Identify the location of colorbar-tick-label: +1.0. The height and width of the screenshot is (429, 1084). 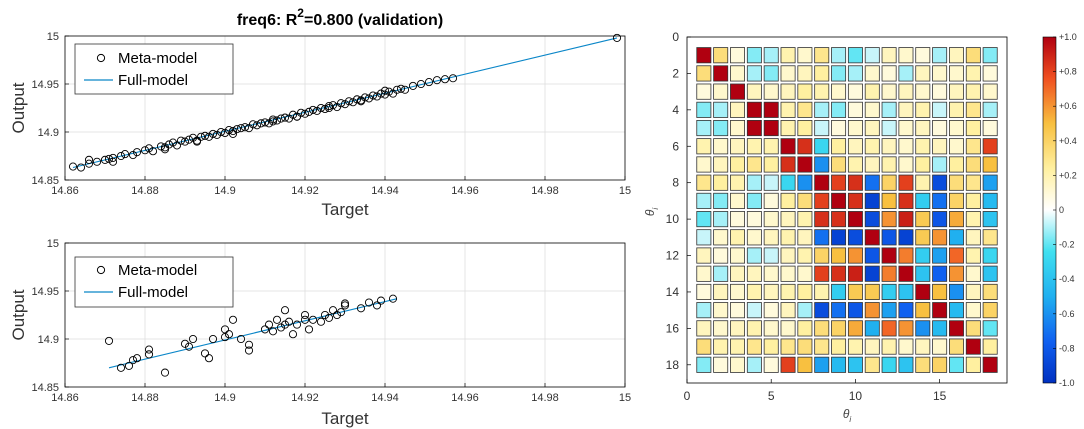
(1068, 37).